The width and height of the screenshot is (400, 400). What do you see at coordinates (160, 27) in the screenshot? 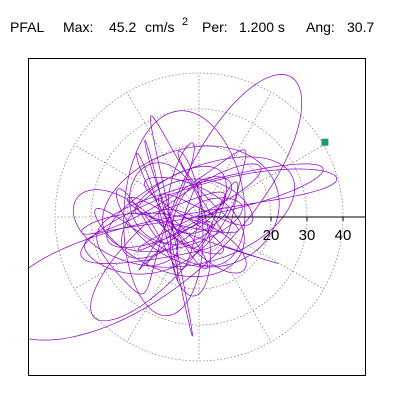
I see `max-unit: cm/s` at bounding box center [160, 27].